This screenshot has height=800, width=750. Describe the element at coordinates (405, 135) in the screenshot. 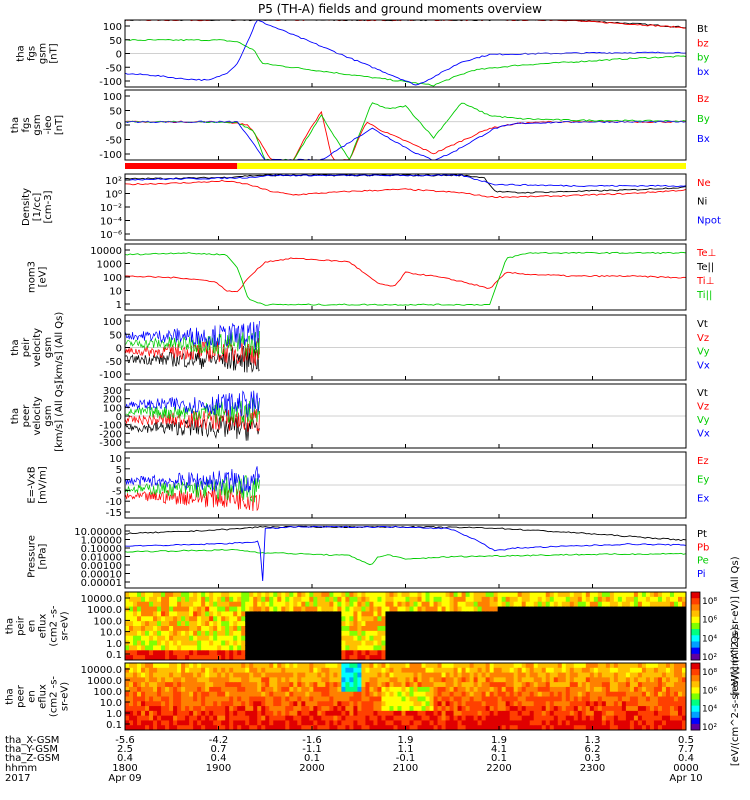

I see `series-line-Bz` at that location.